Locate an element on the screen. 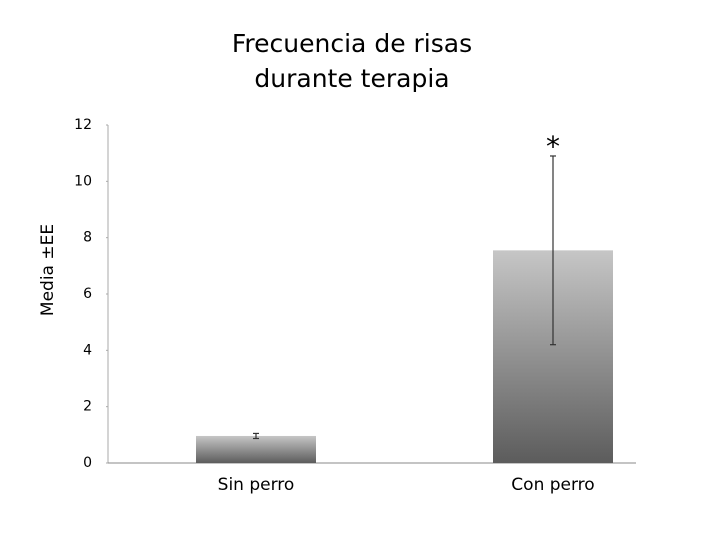 This screenshot has width=720, height=540. y-tick-label: 12 is located at coordinates (83, 125).